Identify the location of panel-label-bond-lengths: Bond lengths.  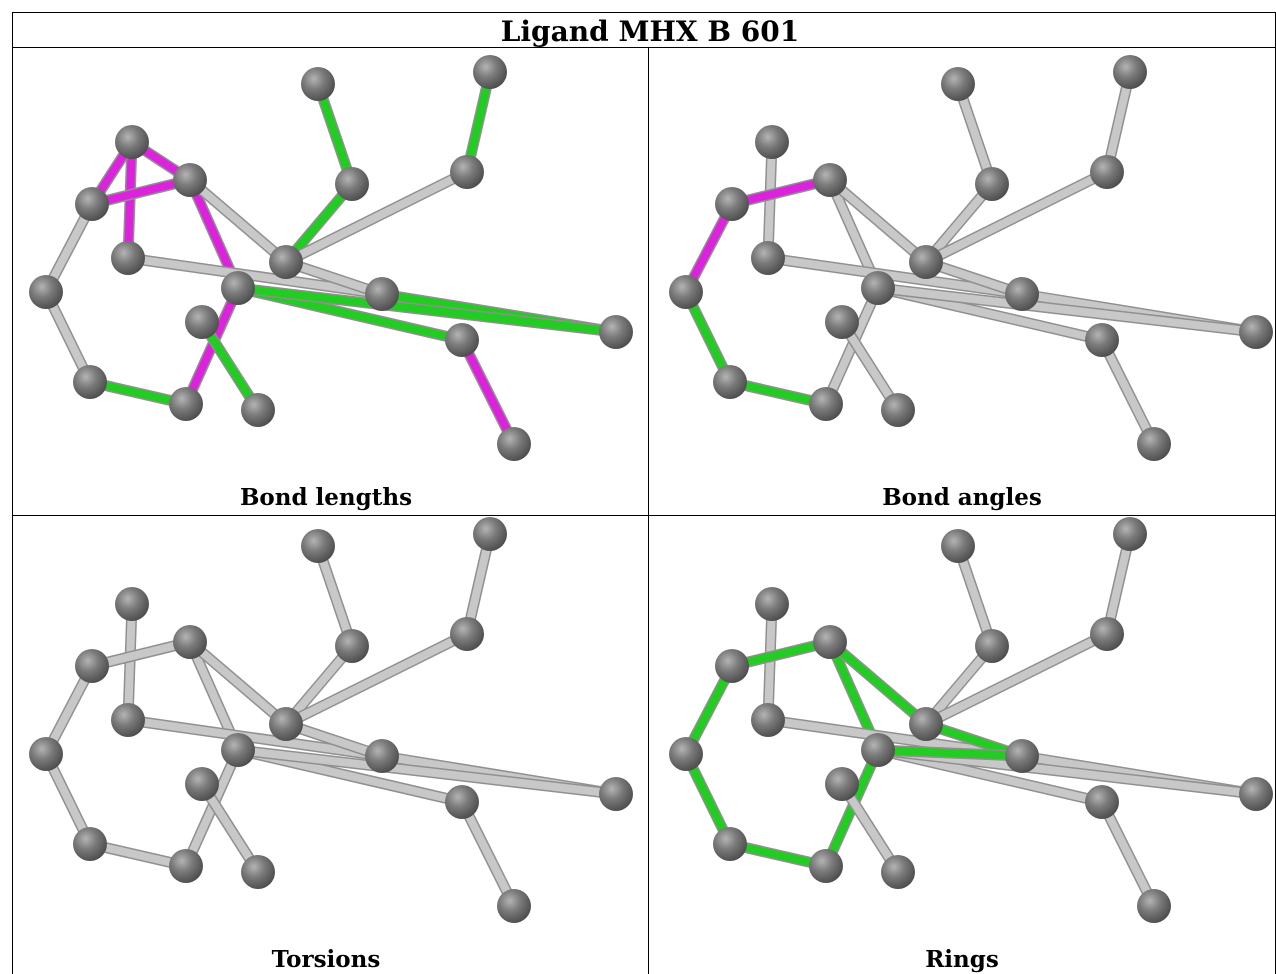
(326, 497).